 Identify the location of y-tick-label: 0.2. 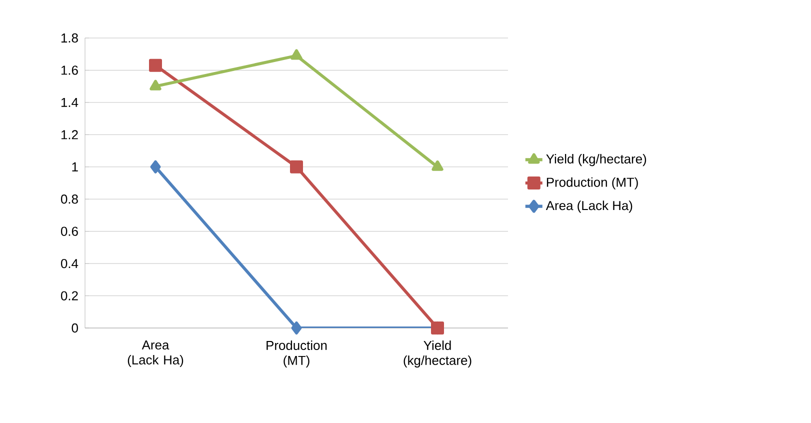
(69, 295).